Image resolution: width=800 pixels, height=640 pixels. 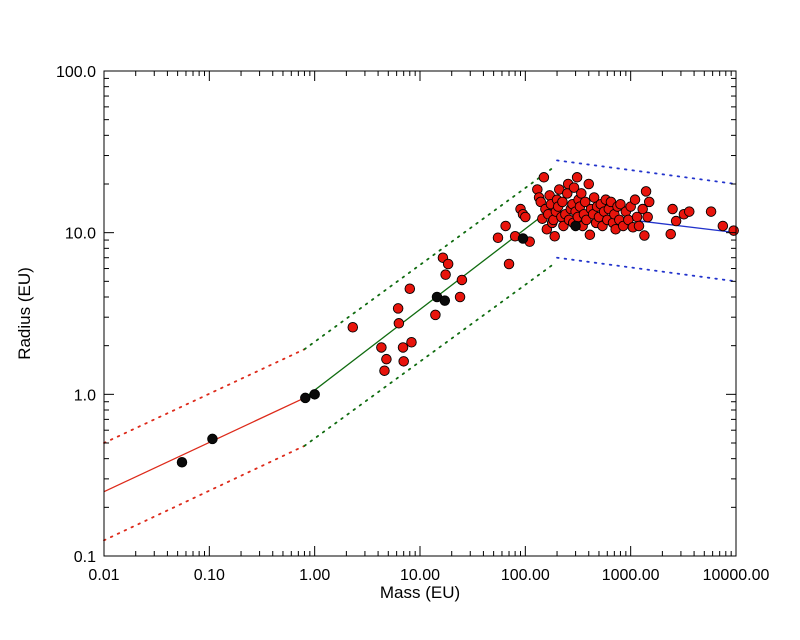 What do you see at coordinates (103, 575) in the screenshot?
I see `x-tick-label: 0.01` at bounding box center [103, 575].